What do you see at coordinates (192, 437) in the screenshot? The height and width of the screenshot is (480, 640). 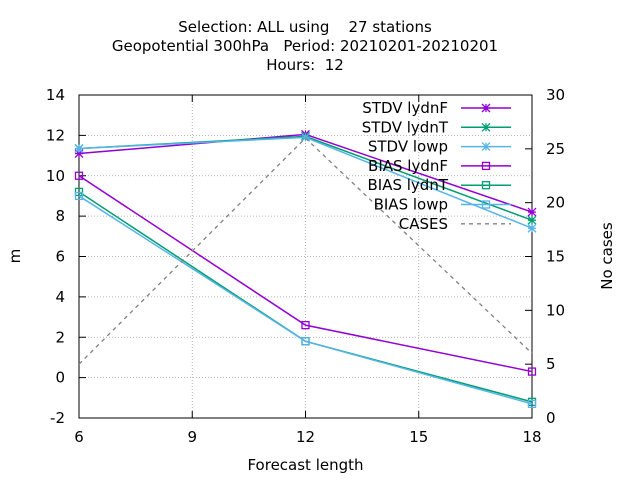 I see `x-tick-label: 9` at bounding box center [192, 437].